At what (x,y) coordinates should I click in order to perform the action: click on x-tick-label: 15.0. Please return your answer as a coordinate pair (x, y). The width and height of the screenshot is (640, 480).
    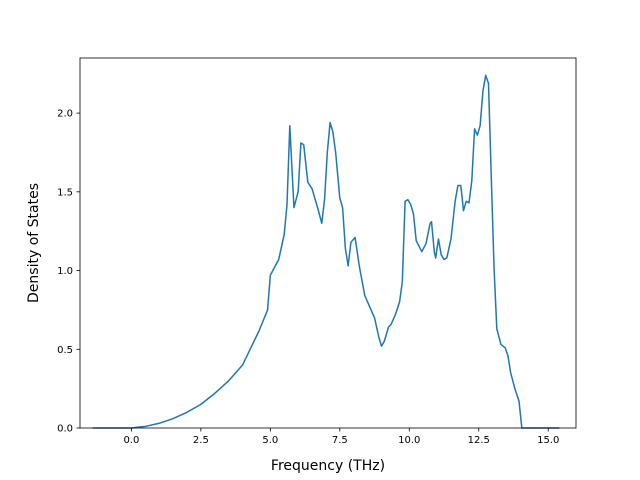
    Looking at the image, I should click on (548, 440).